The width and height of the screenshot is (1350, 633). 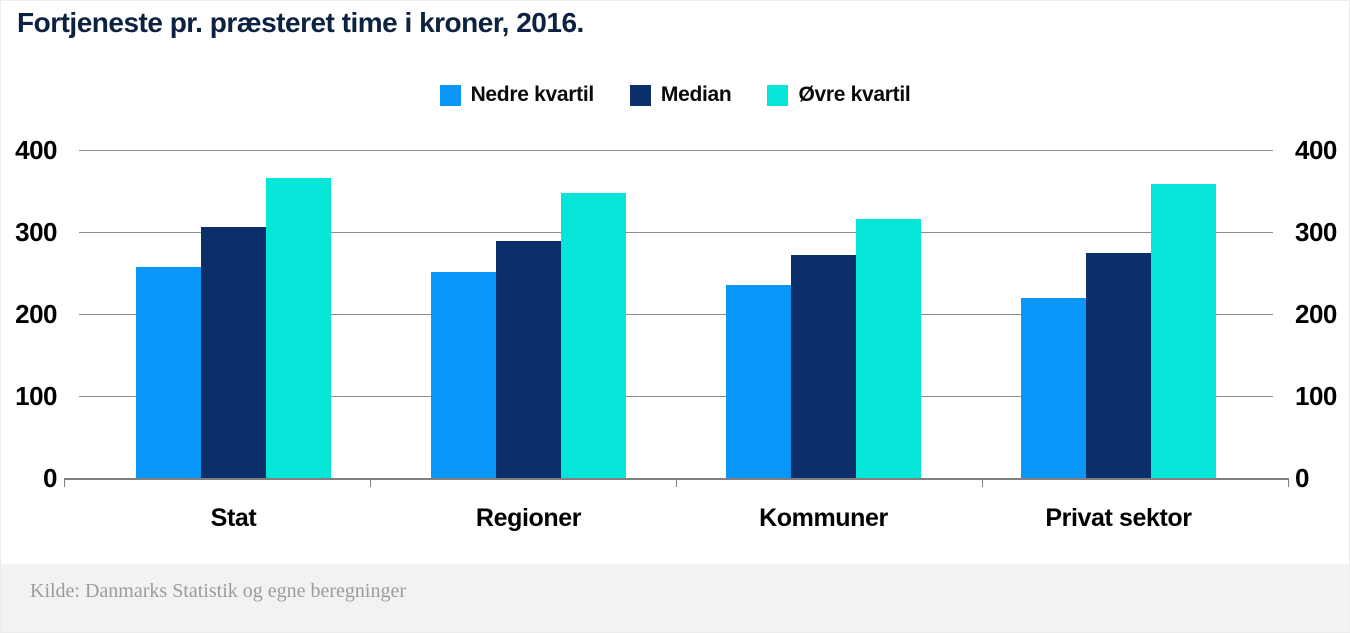 I want to click on legend-item: Øvre kvartil, so click(x=839, y=95).